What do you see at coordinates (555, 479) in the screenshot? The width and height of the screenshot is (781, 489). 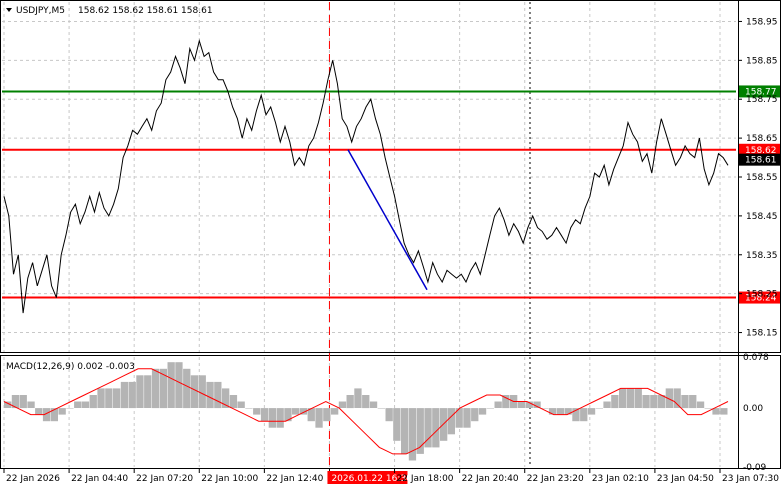 I see `time-label: 22 Jan 23:20` at bounding box center [555, 479].